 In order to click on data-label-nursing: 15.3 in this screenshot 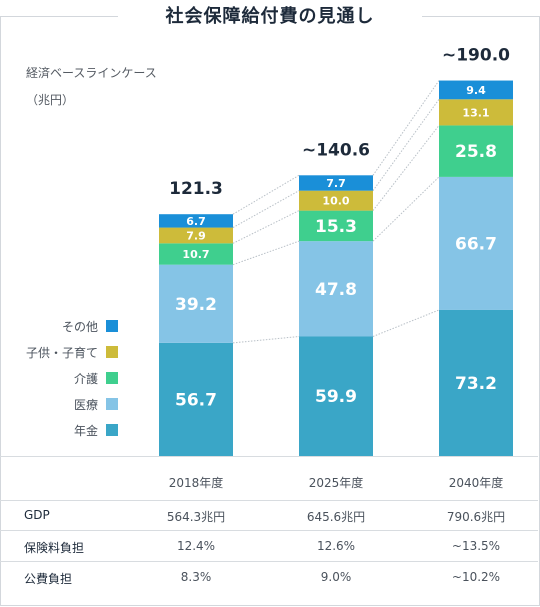, I will do `click(336, 227)`.